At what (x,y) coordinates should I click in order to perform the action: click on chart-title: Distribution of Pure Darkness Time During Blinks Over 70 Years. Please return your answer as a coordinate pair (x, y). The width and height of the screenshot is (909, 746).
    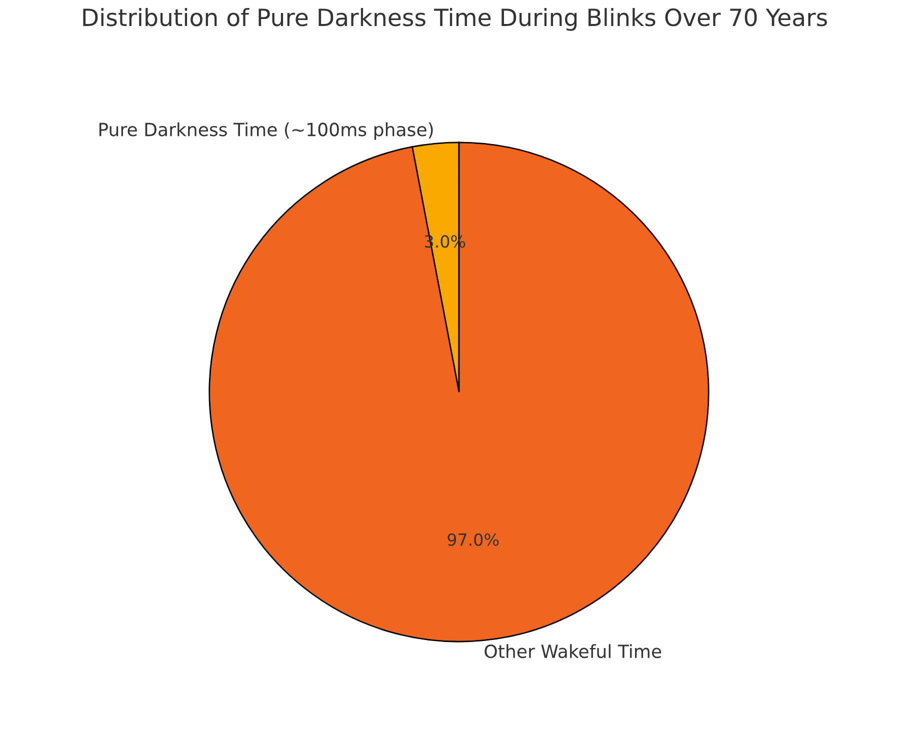
    Looking at the image, I should click on (455, 19).